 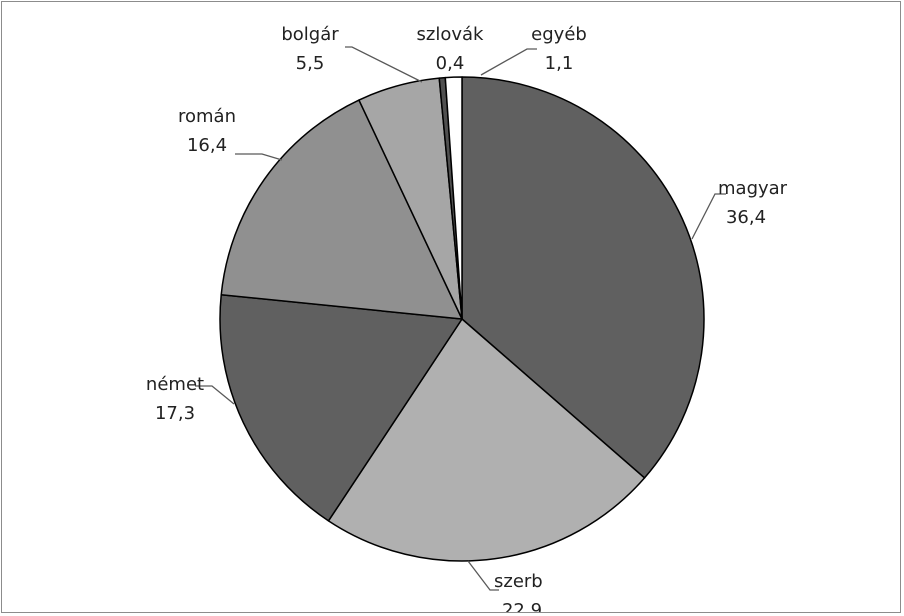 I want to click on slice-value-label-német: 17,3, so click(x=175, y=413).